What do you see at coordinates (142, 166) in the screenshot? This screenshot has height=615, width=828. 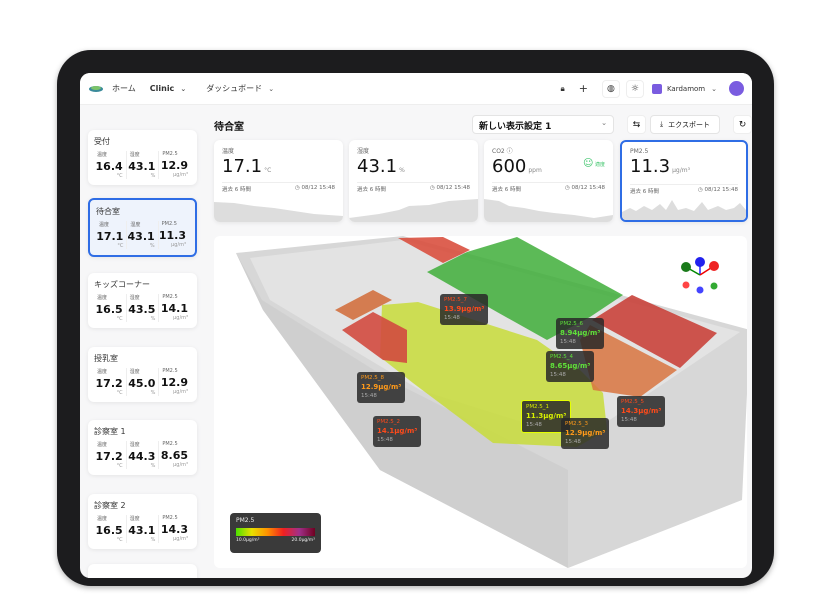 I see `metric-value: 43.1` at bounding box center [142, 166].